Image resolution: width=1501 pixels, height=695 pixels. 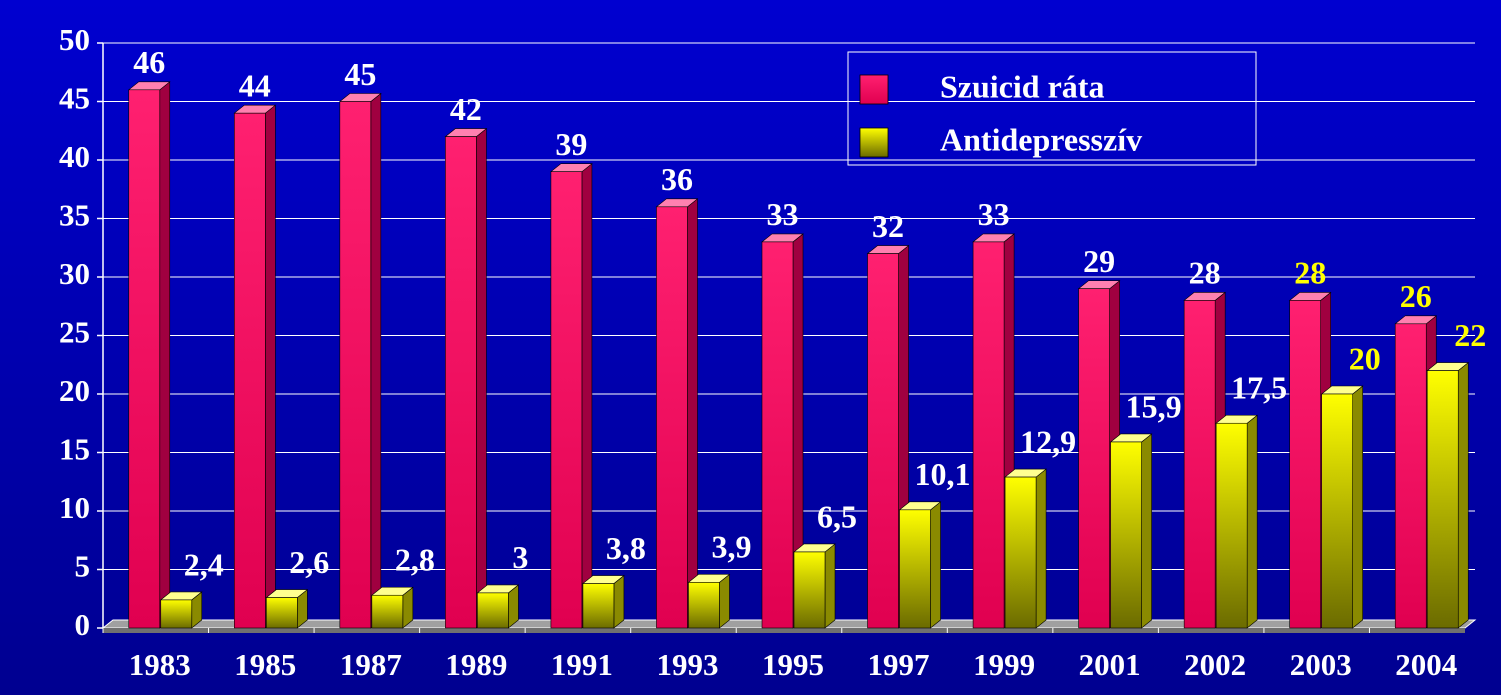 What do you see at coordinates (582, 664) in the screenshot?
I see `x-tick-label: 1991` at bounding box center [582, 664].